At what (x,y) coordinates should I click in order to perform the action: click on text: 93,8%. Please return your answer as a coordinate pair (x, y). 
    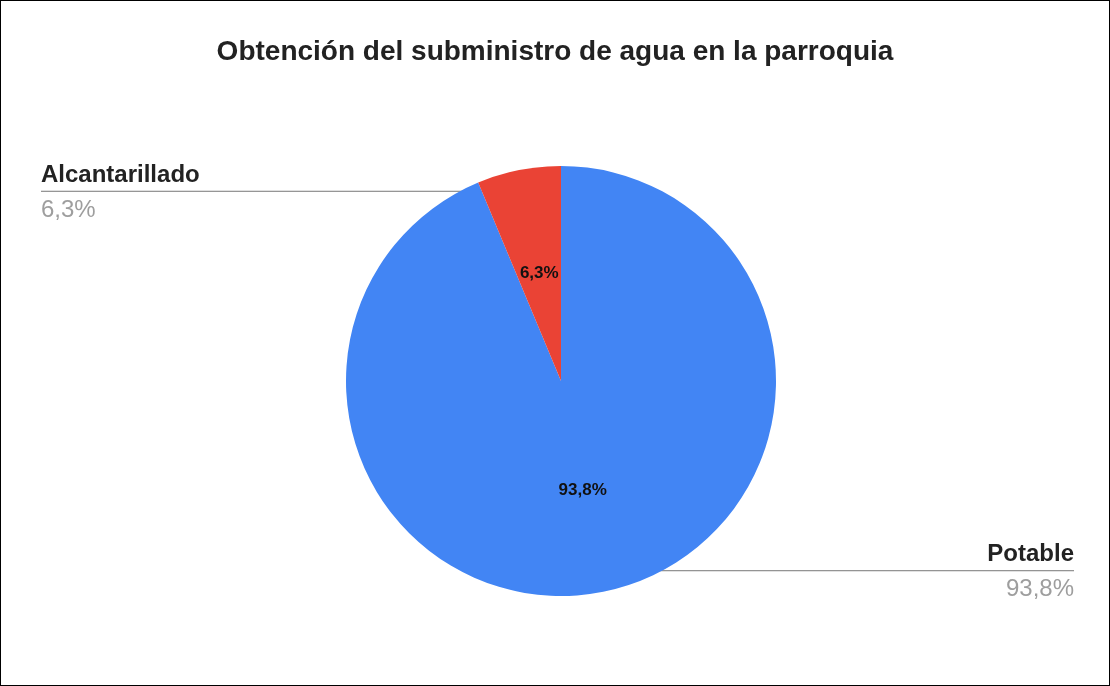
    Looking at the image, I should click on (582, 489).